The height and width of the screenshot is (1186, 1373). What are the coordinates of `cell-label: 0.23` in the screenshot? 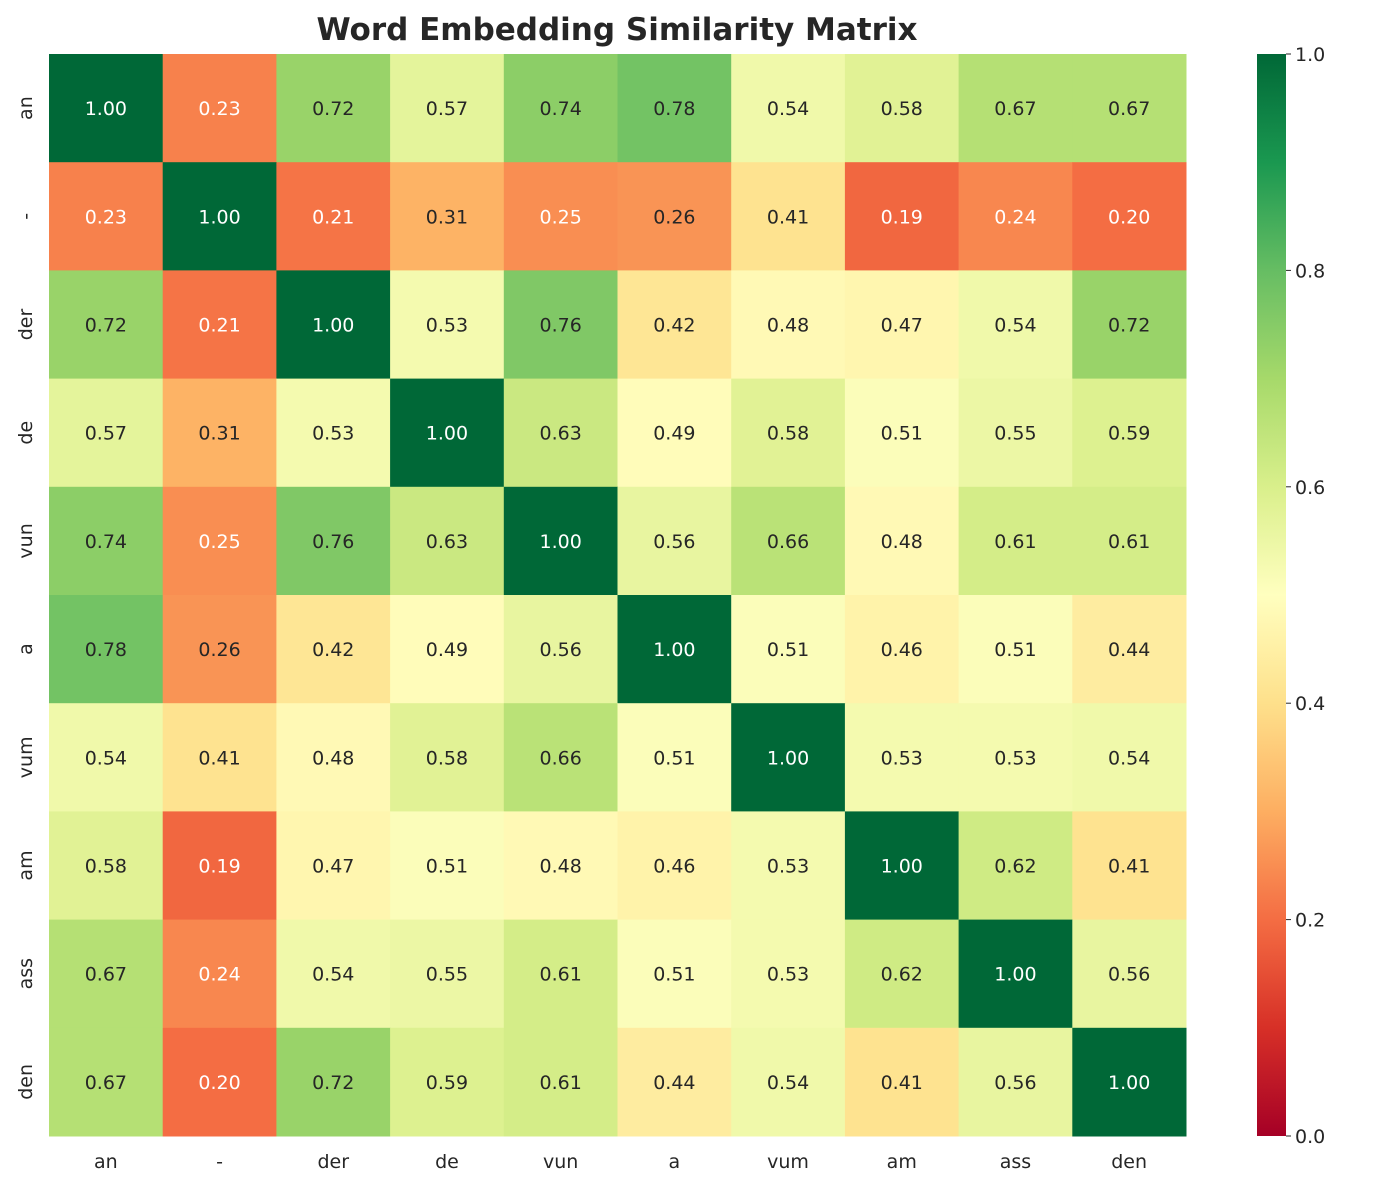 It's located at (106, 217).